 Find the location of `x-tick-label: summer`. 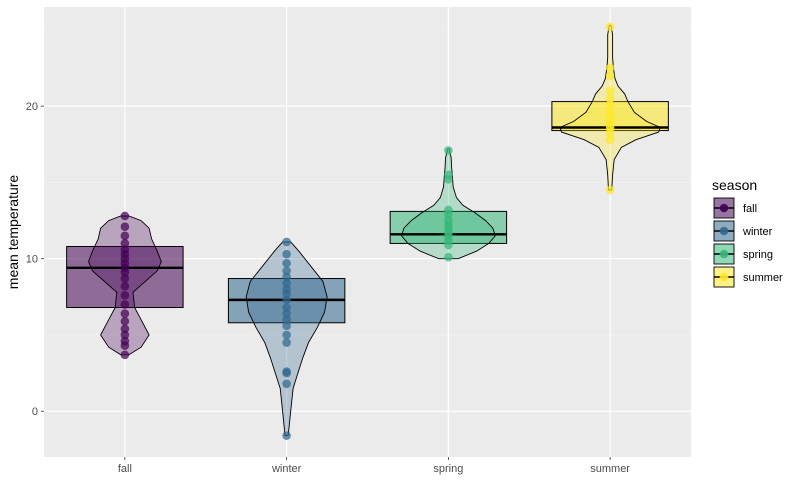

x-tick-label: summer is located at coordinates (610, 469).